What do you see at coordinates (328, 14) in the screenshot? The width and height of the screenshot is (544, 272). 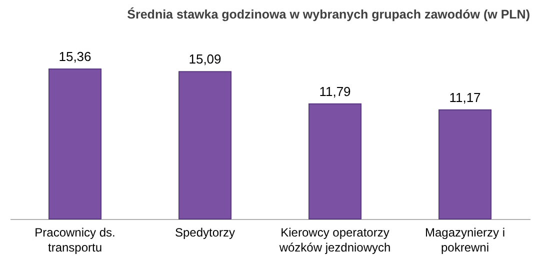 I see `chart-title: Średnia stawka godzinowa w wybranych grupach zawodów (w PLN)` at bounding box center [328, 14].